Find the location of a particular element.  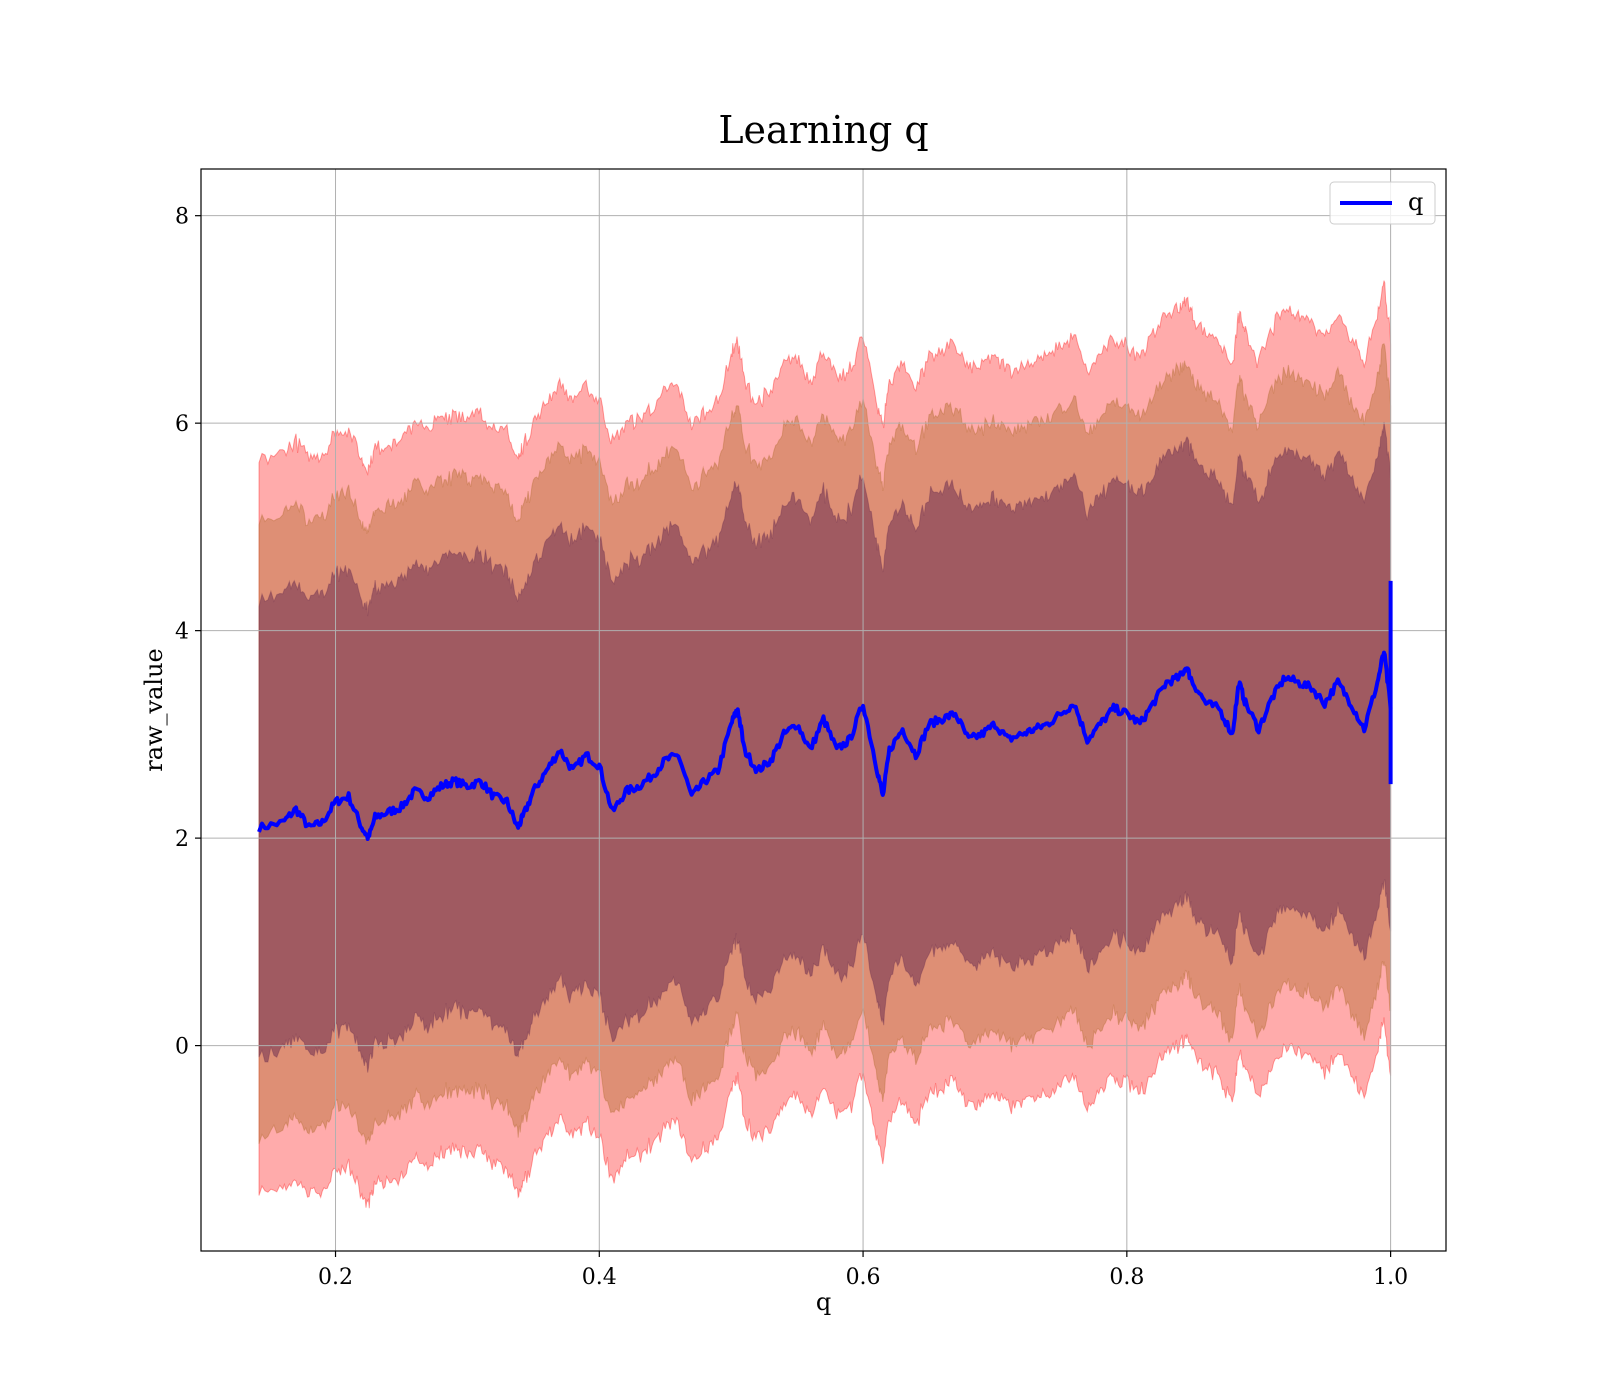

x-tick-label-2: 0.6 is located at coordinates (863, 1277).